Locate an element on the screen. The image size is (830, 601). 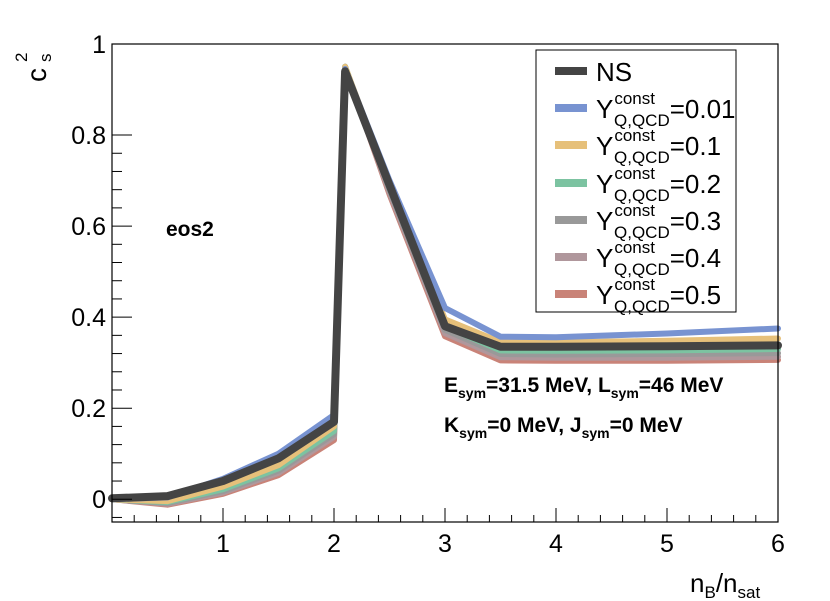
legend-label: Yconst Q,QCD=0.4 is located at coordinates (658, 258).